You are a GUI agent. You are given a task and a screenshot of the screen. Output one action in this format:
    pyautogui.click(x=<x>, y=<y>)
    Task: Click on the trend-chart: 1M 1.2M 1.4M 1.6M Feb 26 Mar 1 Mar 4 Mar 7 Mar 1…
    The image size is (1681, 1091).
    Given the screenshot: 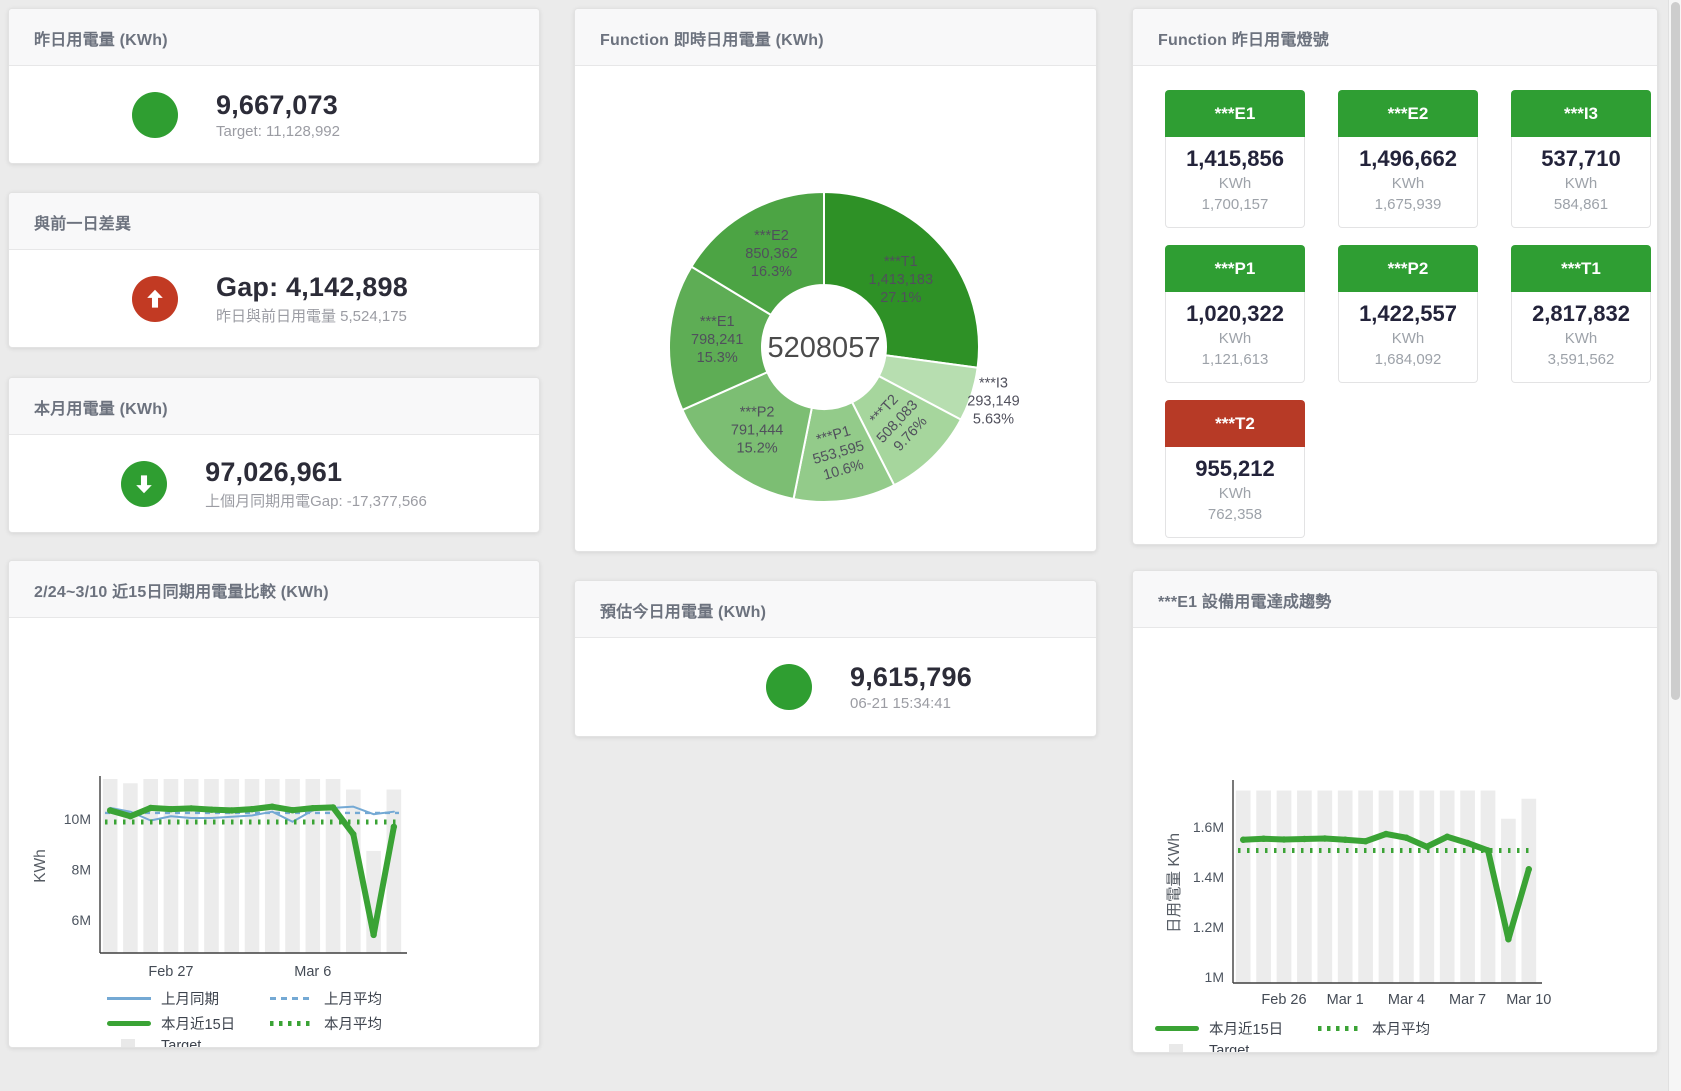 What is the action you would take?
    pyautogui.click(x=1395, y=895)
    